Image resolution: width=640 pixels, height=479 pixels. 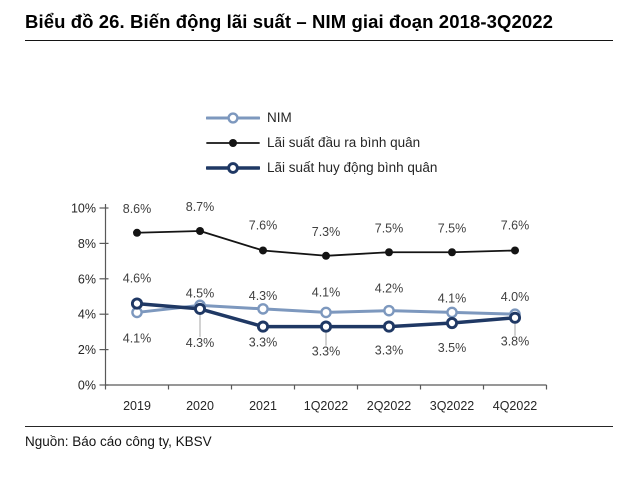 What do you see at coordinates (87, 315) in the screenshot?
I see `svg-text: 4%` at bounding box center [87, 315].